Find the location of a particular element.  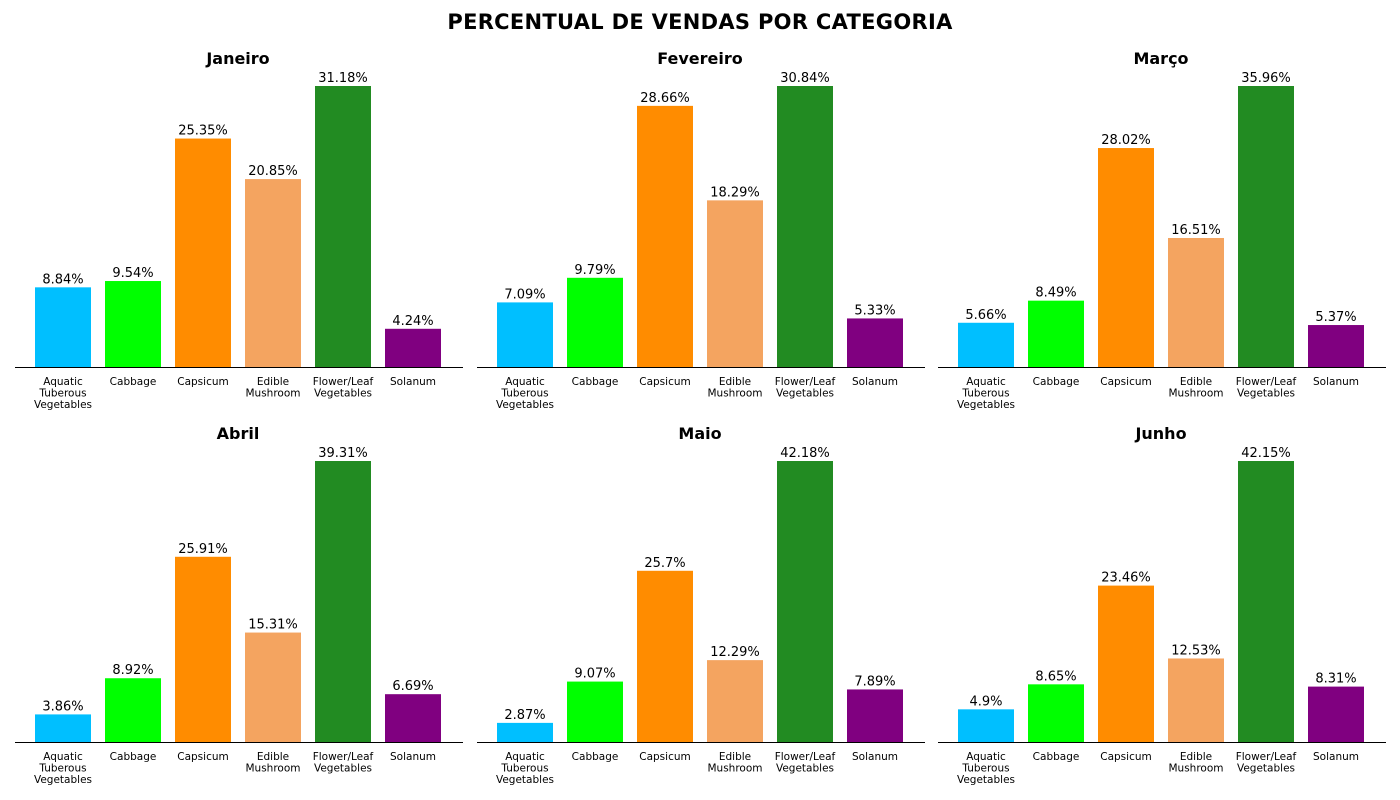

data-label: 6.69% is located at coordinates (412, 686).